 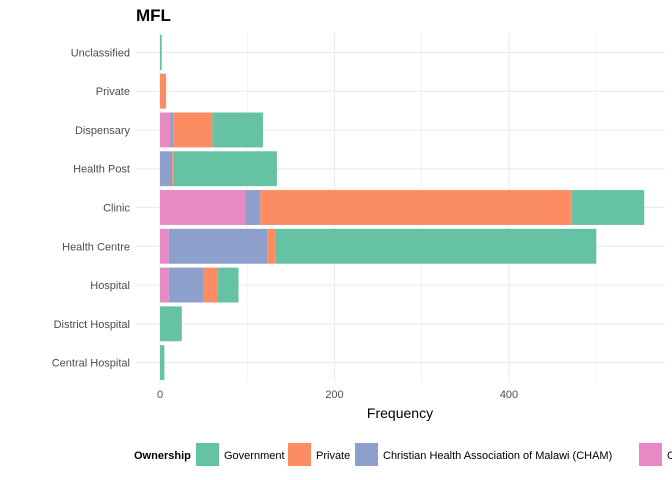 I want to click on bar-christian-health-association-of-malawi-cham-health-centre, so click(x=218, y=246).